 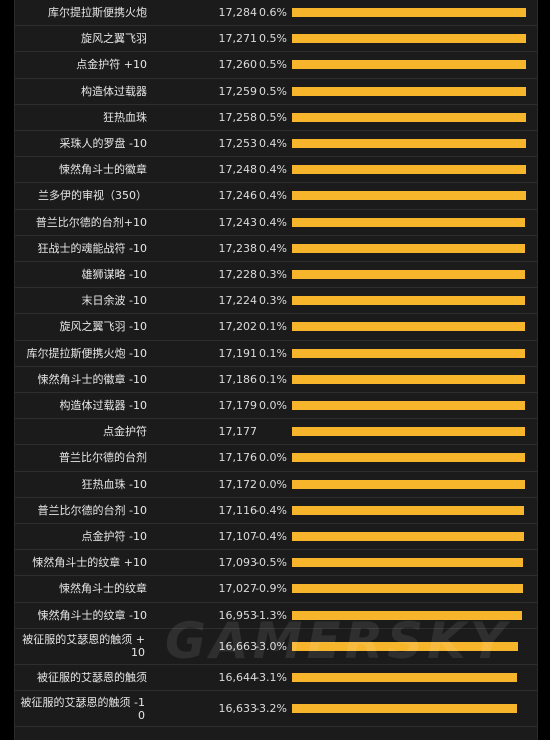 I want to click on row-label: 兰多伊的审视（350）, so click(x=92, y=196).